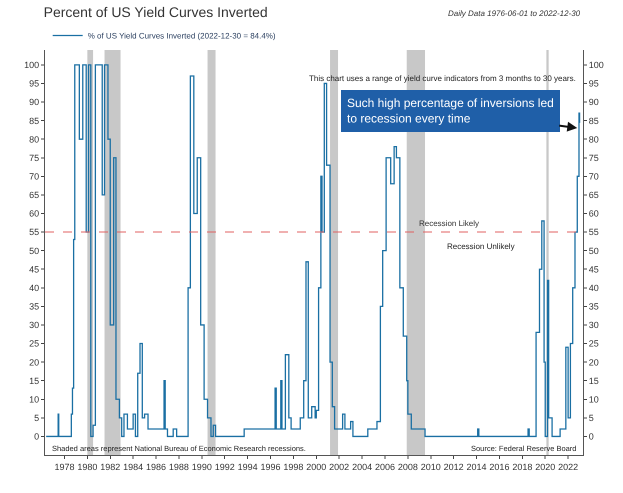 The width and height of the screenshot is (623, 493). What do you see at coordinates (593, 325) in the screenshot?
I see `y2-tick-label: 30` at bounding box center [593, 325].